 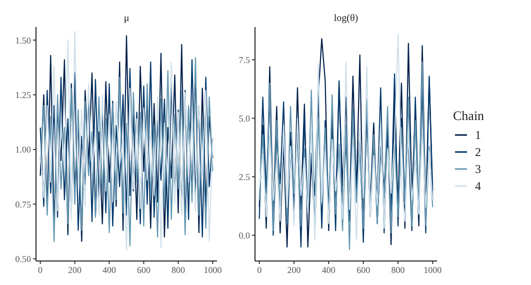 What do you see at coordinates (23, 204) in the screenshot?
I see `y-tick-label: 0.75` at bounding box center [23, 204].